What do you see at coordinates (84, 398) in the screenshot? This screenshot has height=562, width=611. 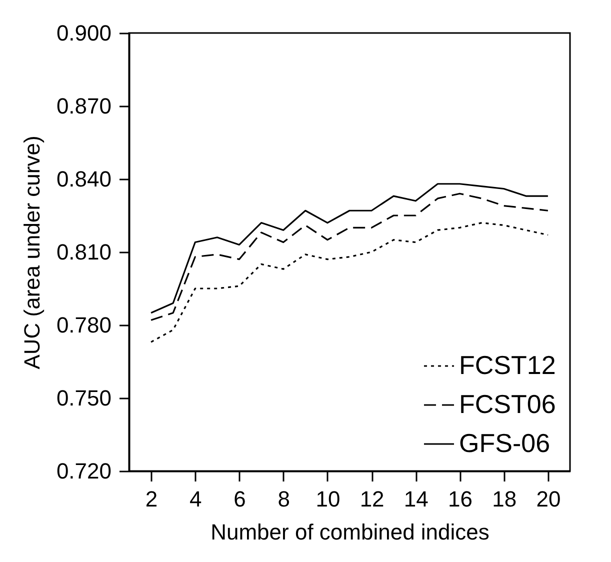 I see `y-tick-label: 0.750` at bounding box center [84, 398].